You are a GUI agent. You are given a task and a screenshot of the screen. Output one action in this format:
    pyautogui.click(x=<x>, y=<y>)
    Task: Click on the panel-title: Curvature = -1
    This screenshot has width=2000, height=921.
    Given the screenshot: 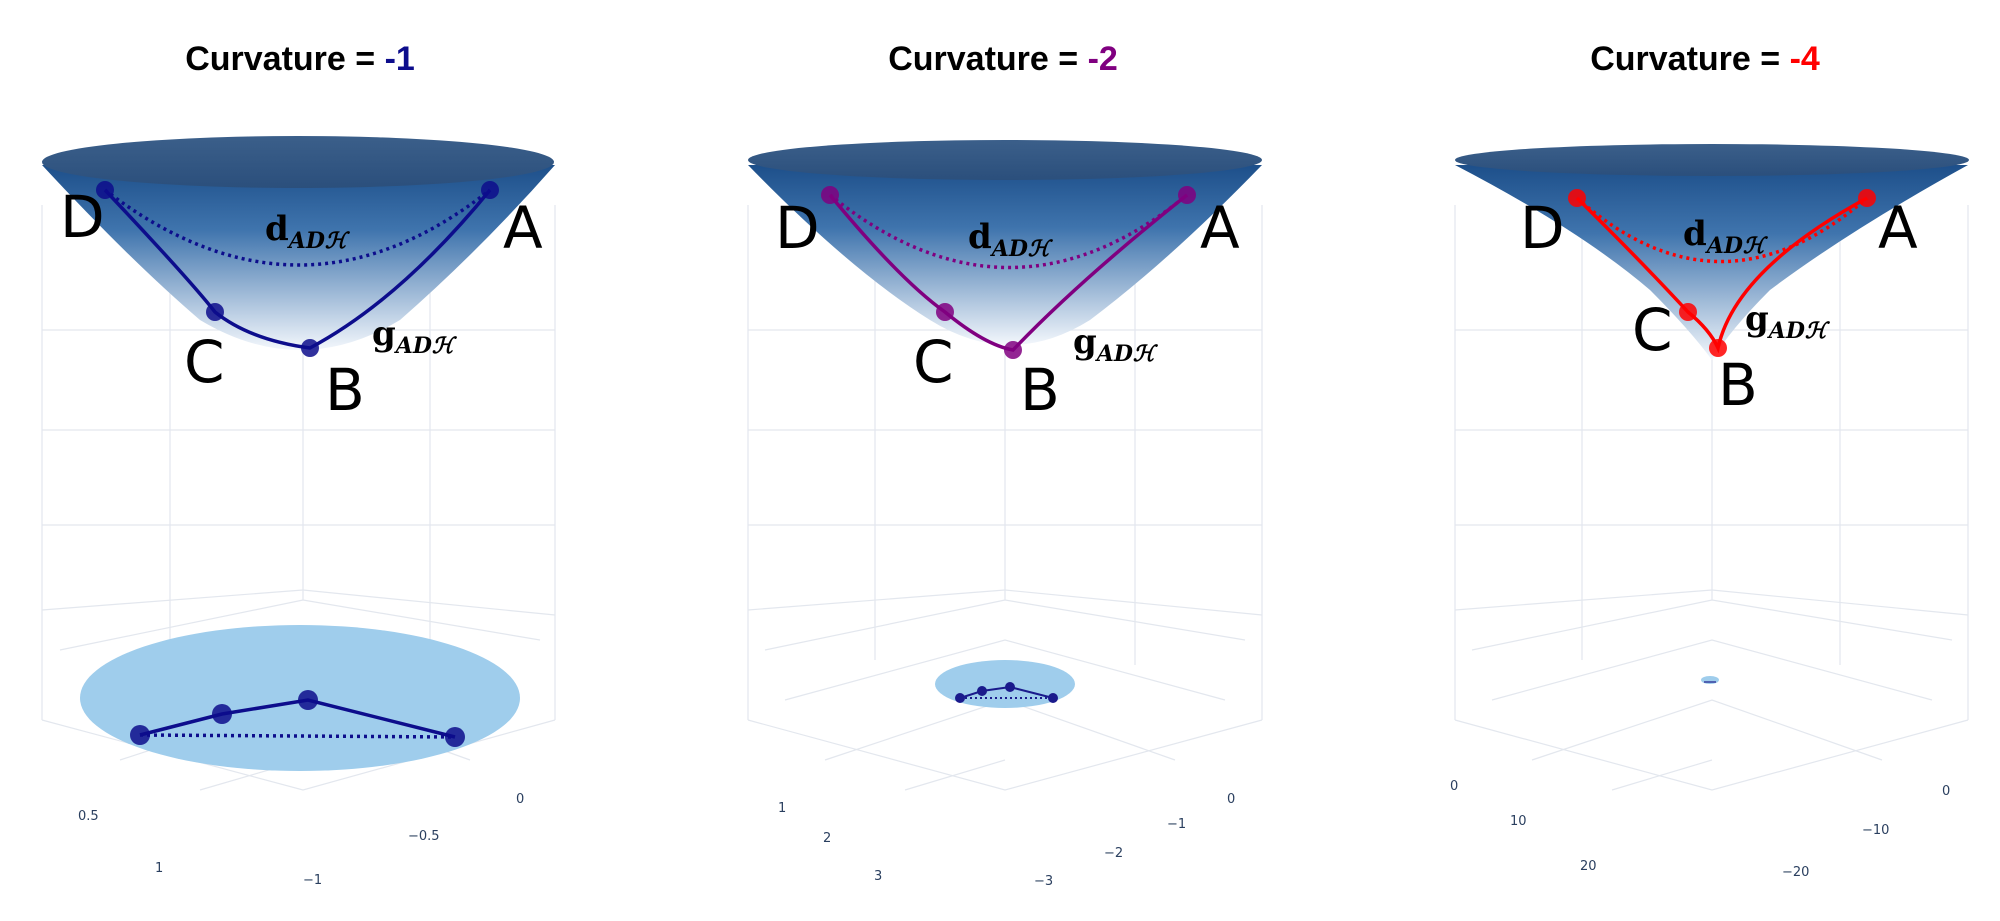 What is the action you would take?
    pyautogui.click(x=300, y=59)
    